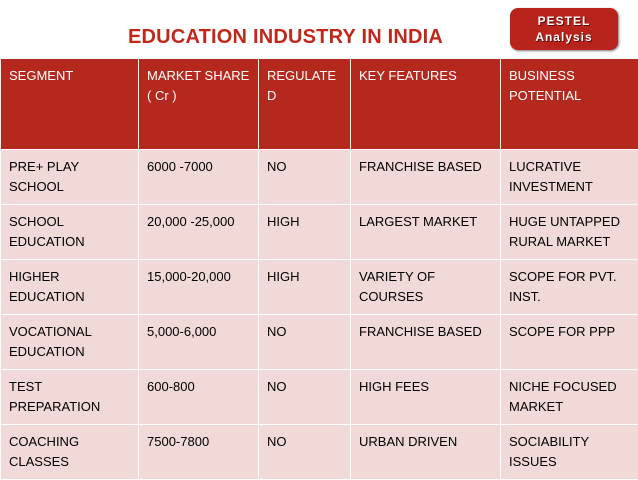  I want to click on table-cell: 7500-7800, so click(199, 452).